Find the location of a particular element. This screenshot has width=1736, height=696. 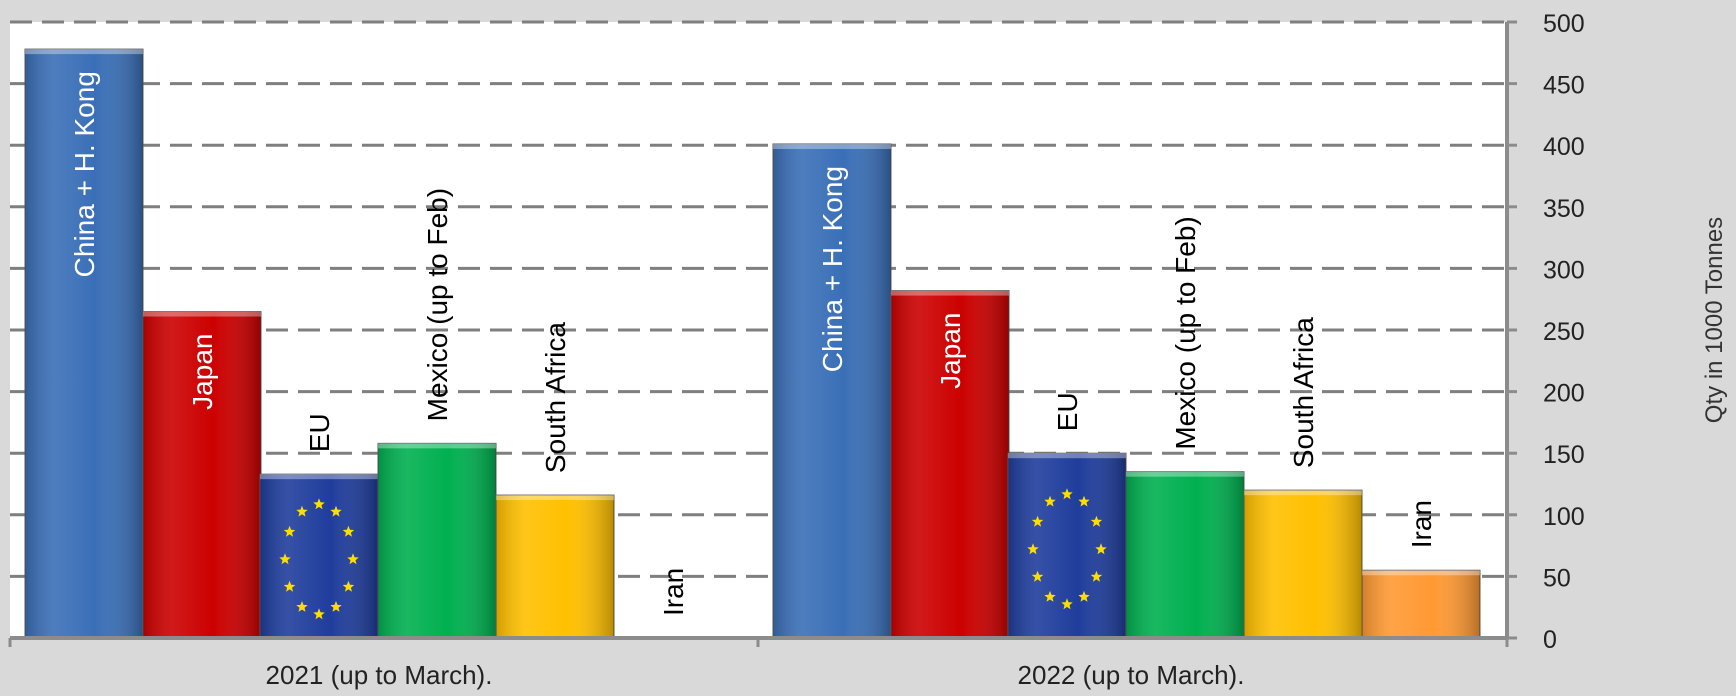

y-tick-label: 250 is located at coordinates (1564, 332).